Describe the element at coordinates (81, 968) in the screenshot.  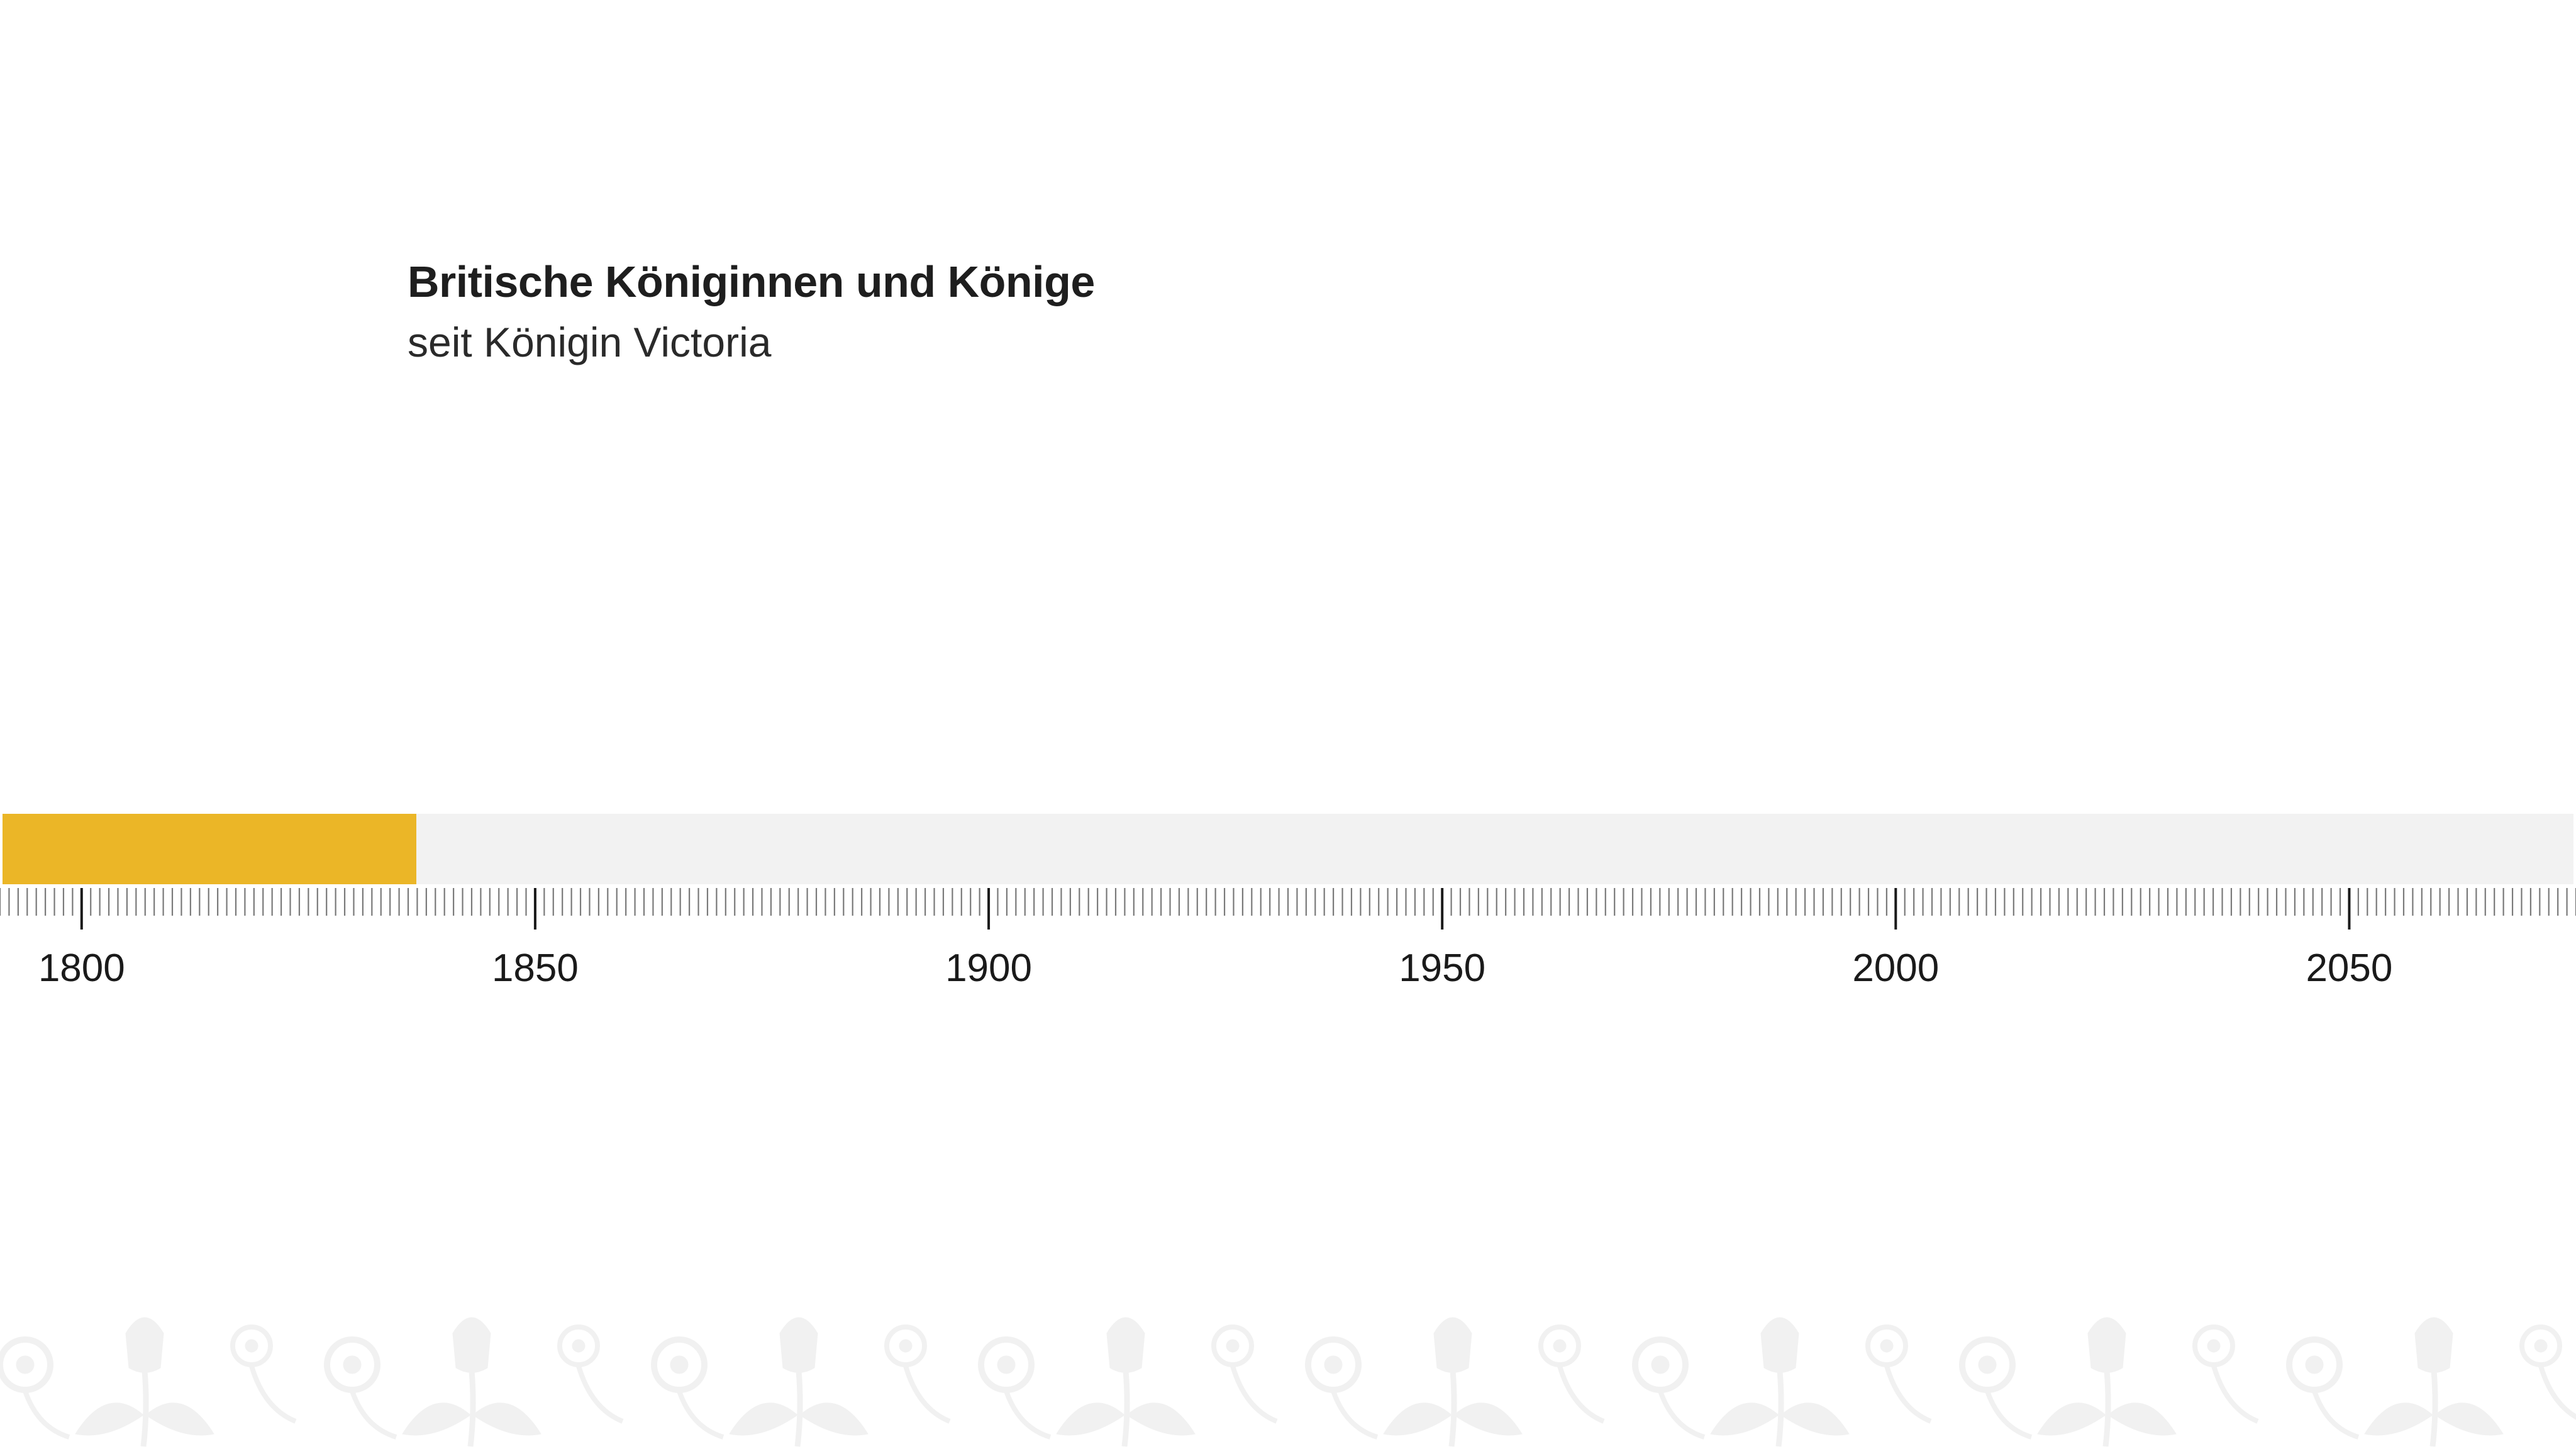
I see `x-tick-label: 1800` at that location.